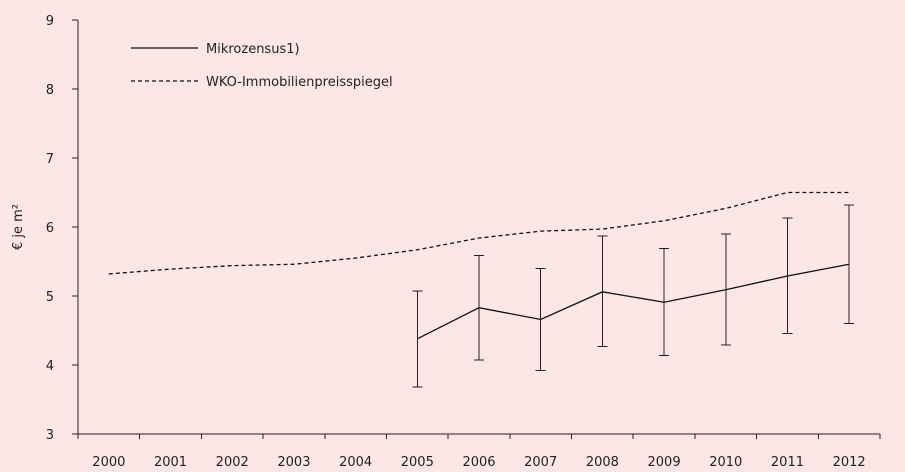 The height and width of the screenshot is (472, 905). I want to click on x-tick-label: 2009, so click(664, 462).